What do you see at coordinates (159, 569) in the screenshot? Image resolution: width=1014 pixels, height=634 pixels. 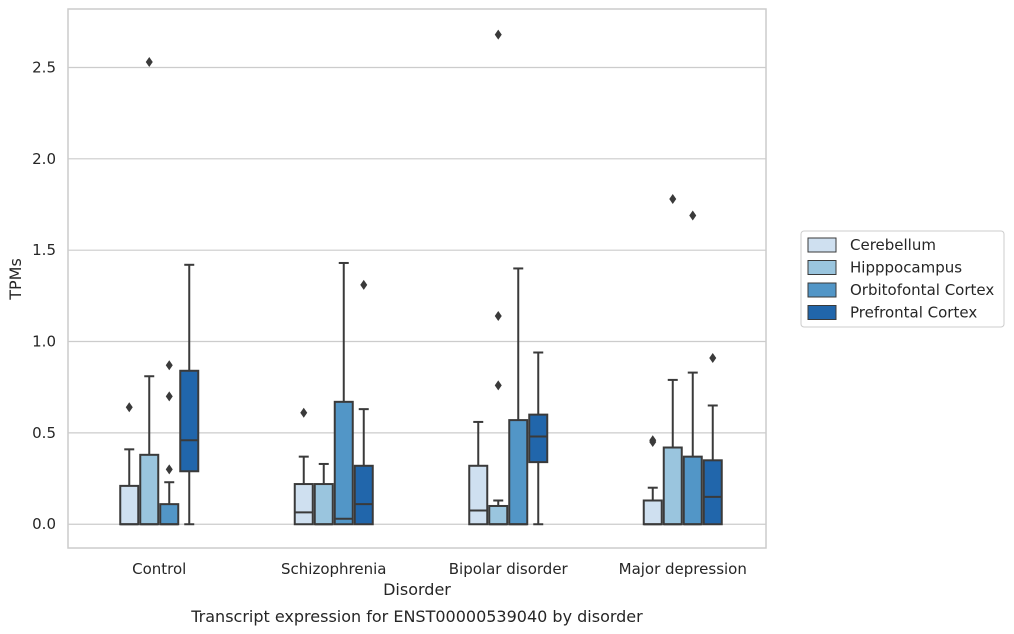 I see `x-tick-label: Control` at bounding box center [159, 569].